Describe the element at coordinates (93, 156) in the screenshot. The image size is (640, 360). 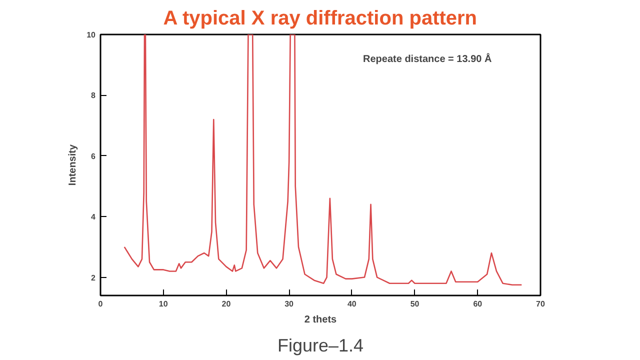
I see `y-tick-label: 6` at that location.